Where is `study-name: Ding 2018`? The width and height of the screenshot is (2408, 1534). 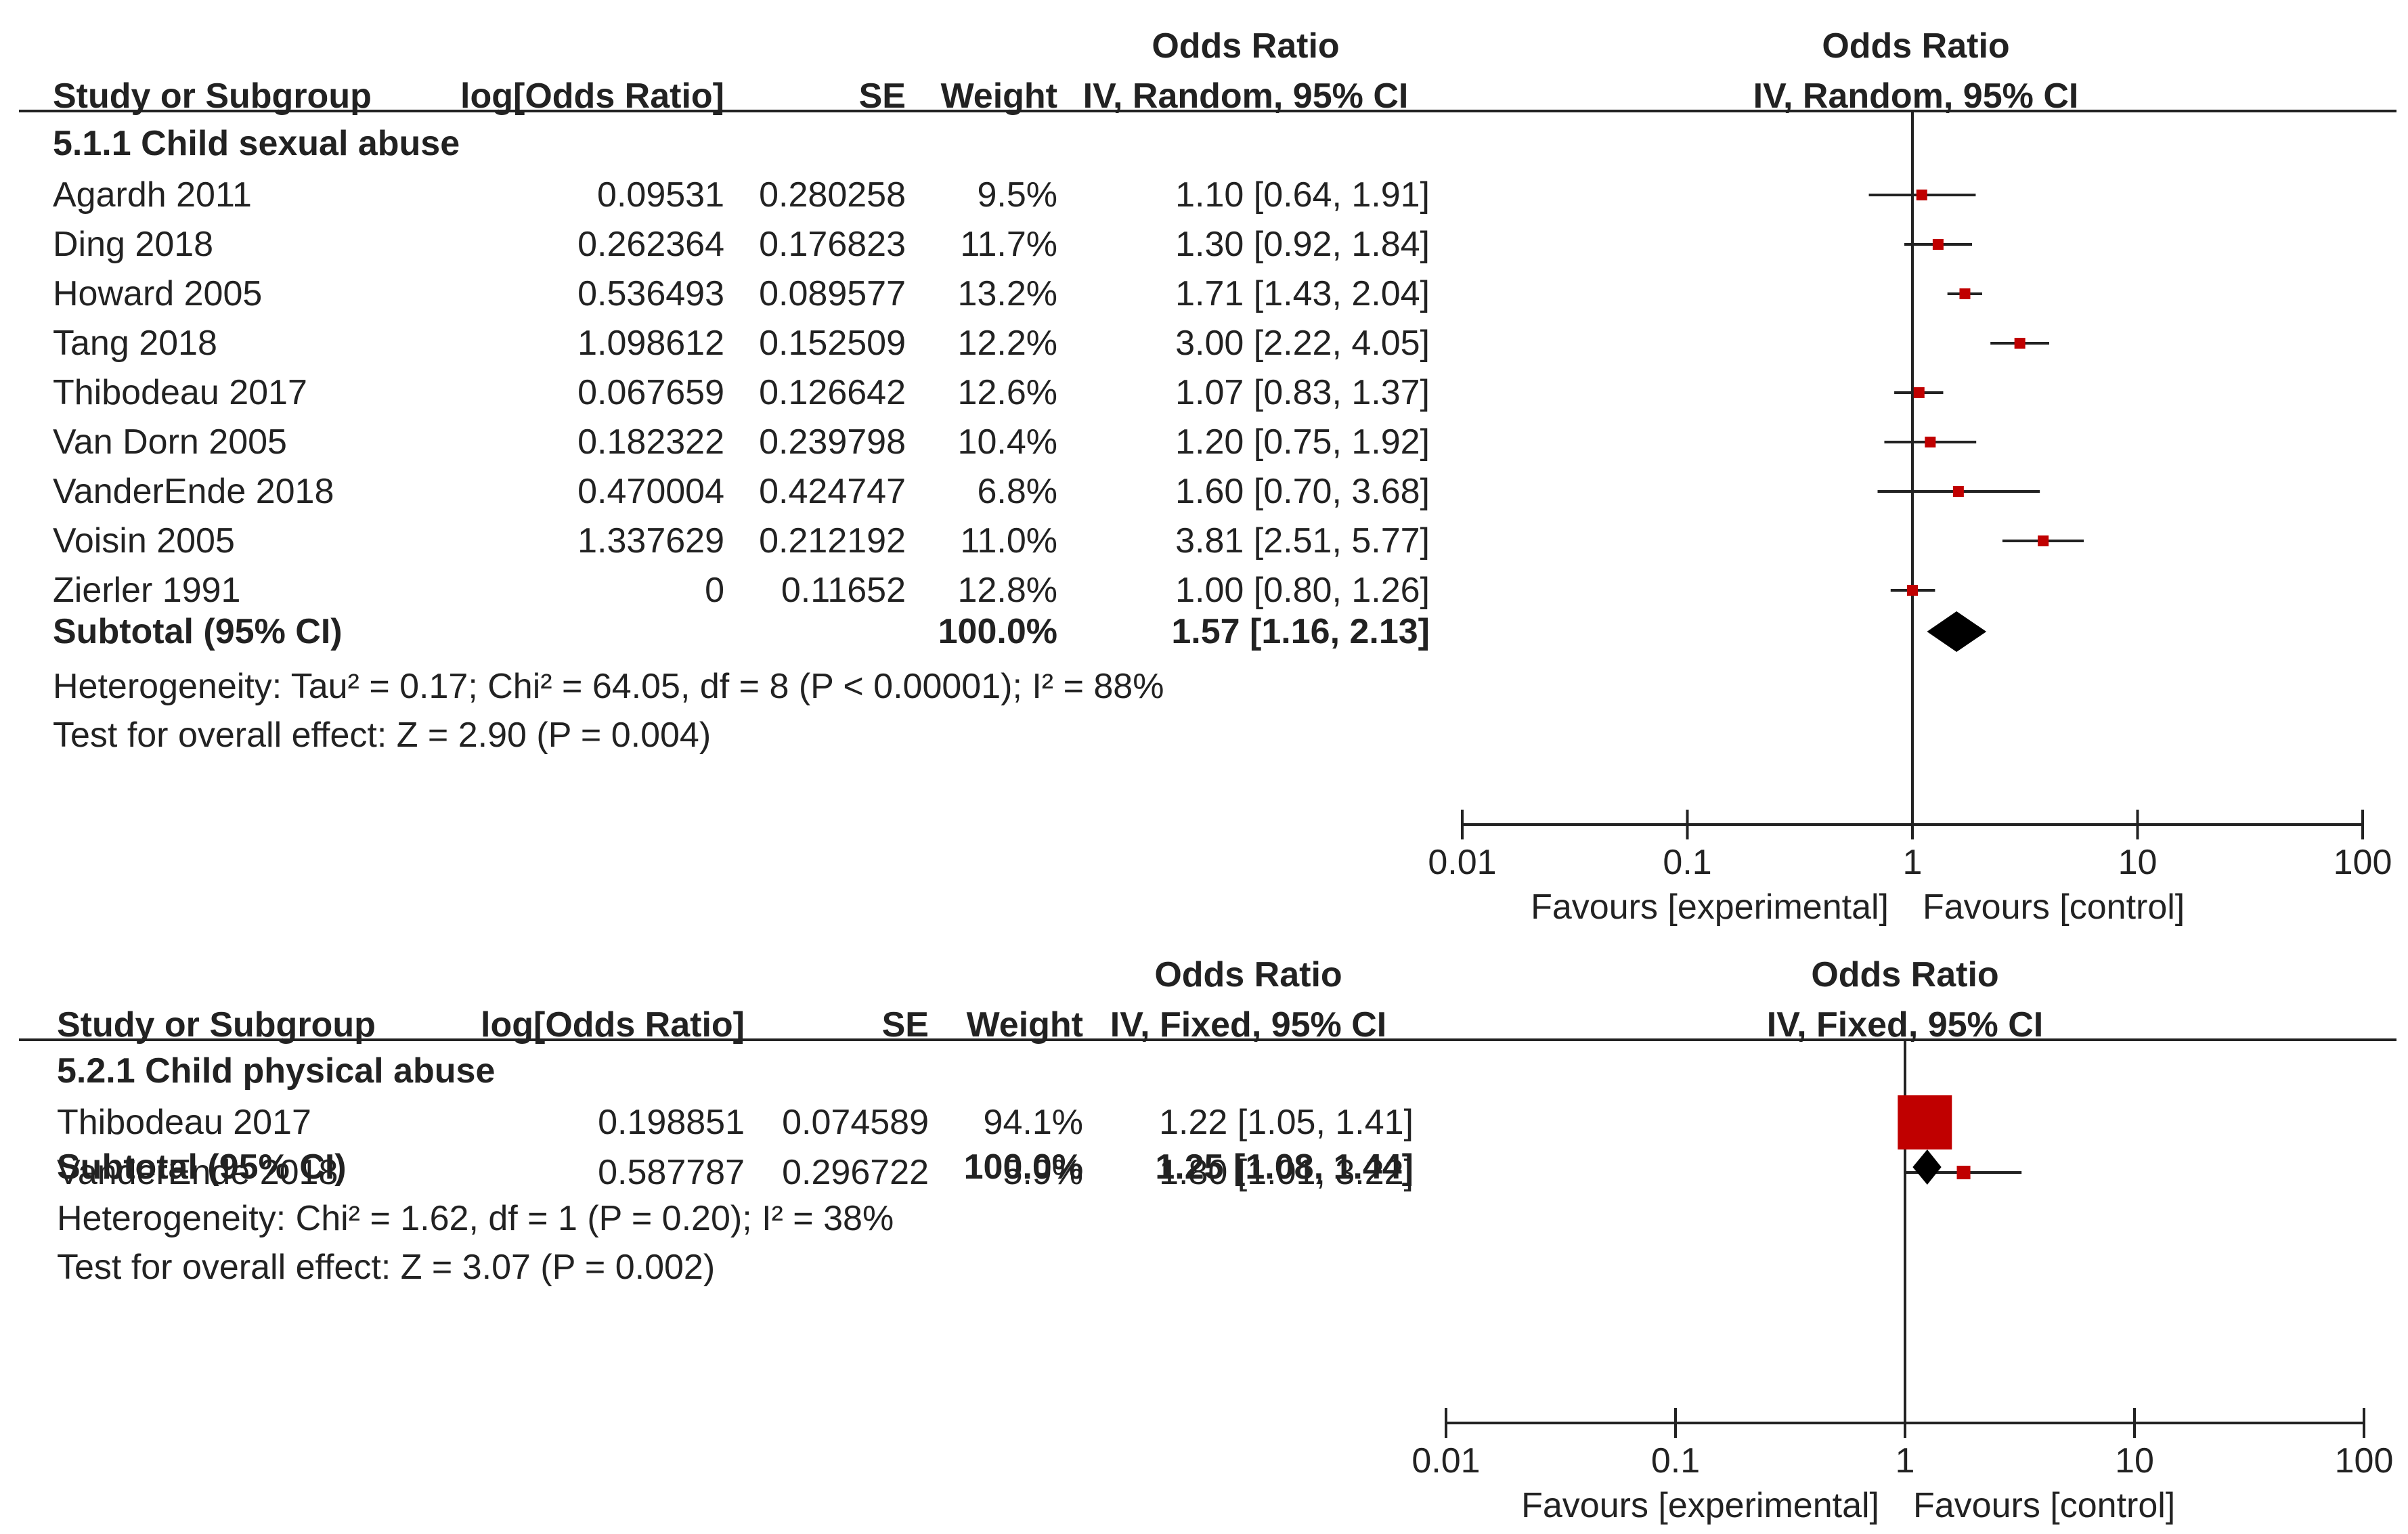 study-name: Ding 2018 is located at coordinates (133, 244).